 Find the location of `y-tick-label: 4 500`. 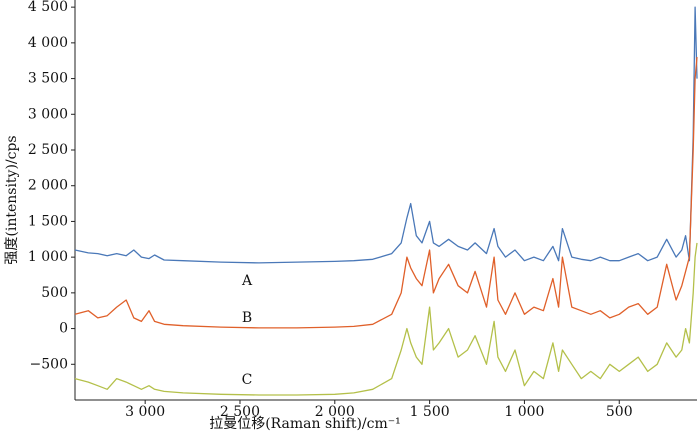

y-tick-label: 4 500 is located at coordinates (48, 7).